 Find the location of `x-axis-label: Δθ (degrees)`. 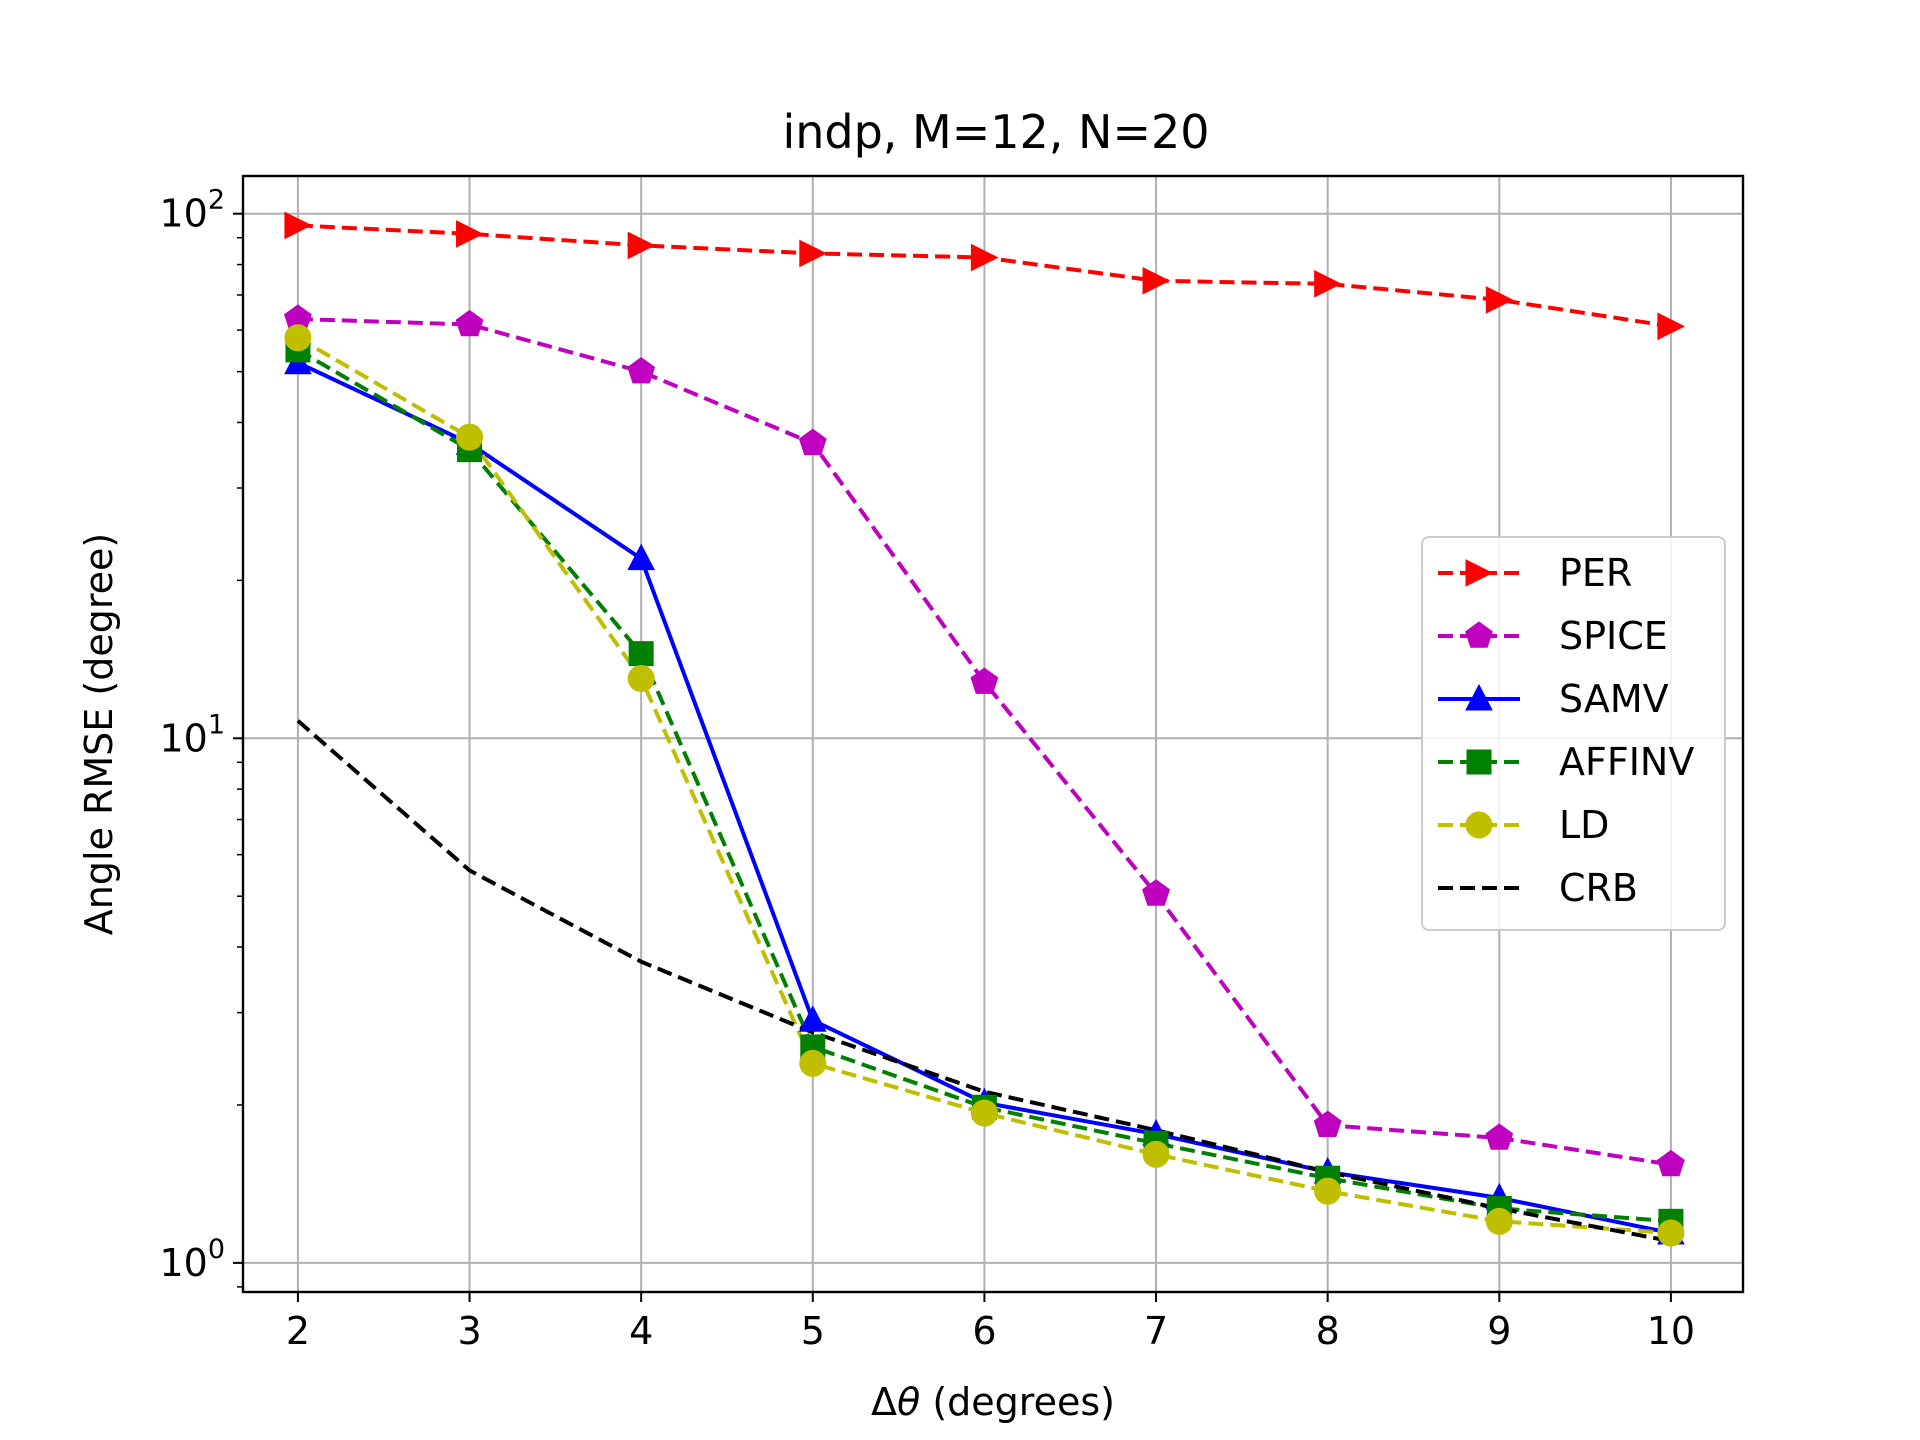

x-axis-label: Δθ (degrees) is located at coordinates (993, 1402).